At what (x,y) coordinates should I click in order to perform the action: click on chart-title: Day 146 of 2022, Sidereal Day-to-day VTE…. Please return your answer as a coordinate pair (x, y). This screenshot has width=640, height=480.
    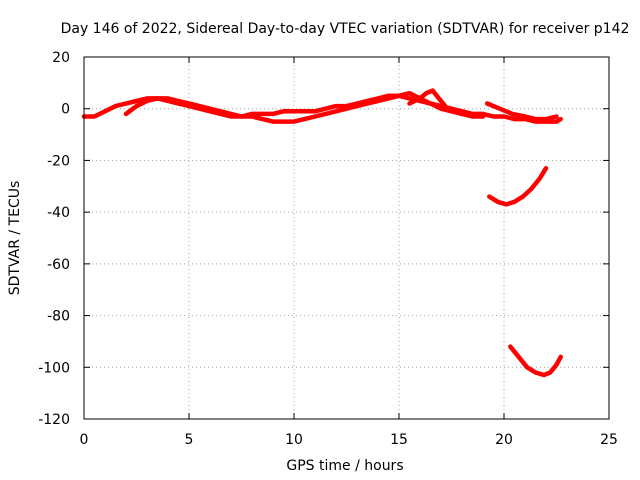
    Looking at the image, I should click on (345, 29).